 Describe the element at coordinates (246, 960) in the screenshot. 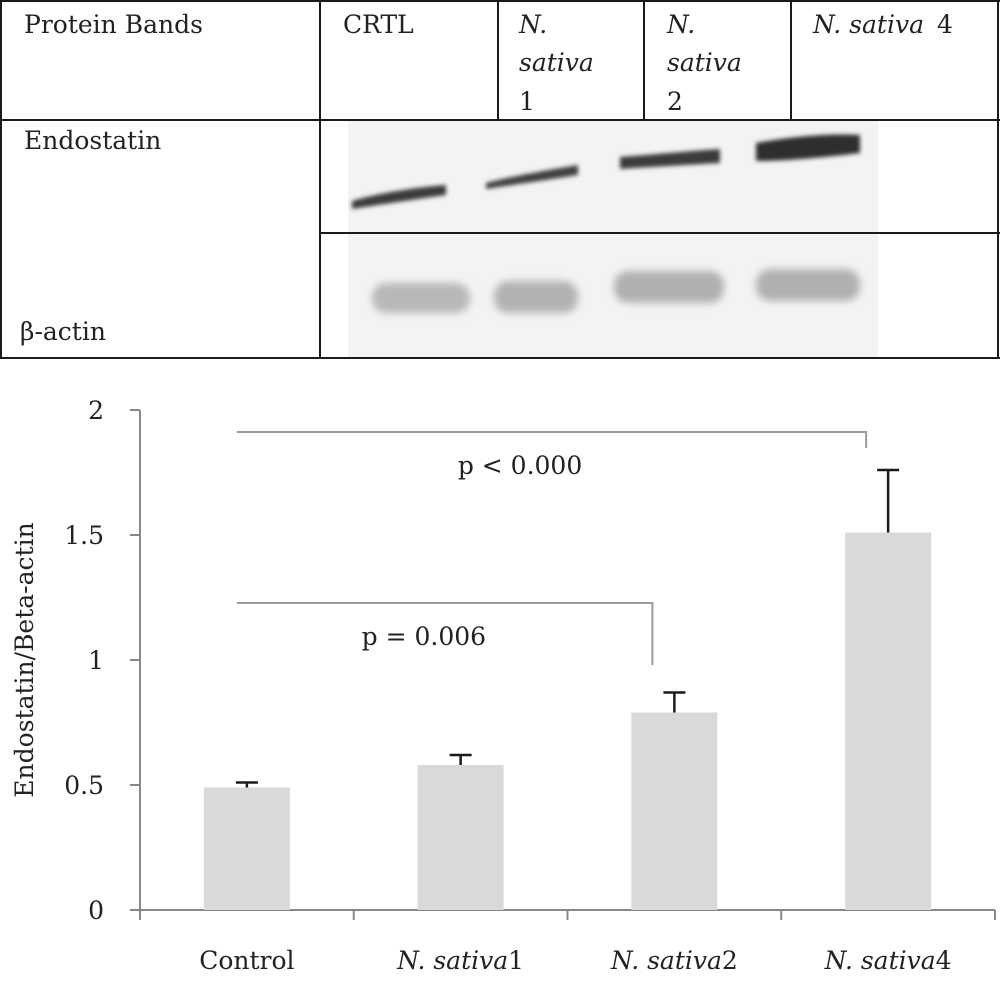

I see `x-tick-label: Control` at that location.